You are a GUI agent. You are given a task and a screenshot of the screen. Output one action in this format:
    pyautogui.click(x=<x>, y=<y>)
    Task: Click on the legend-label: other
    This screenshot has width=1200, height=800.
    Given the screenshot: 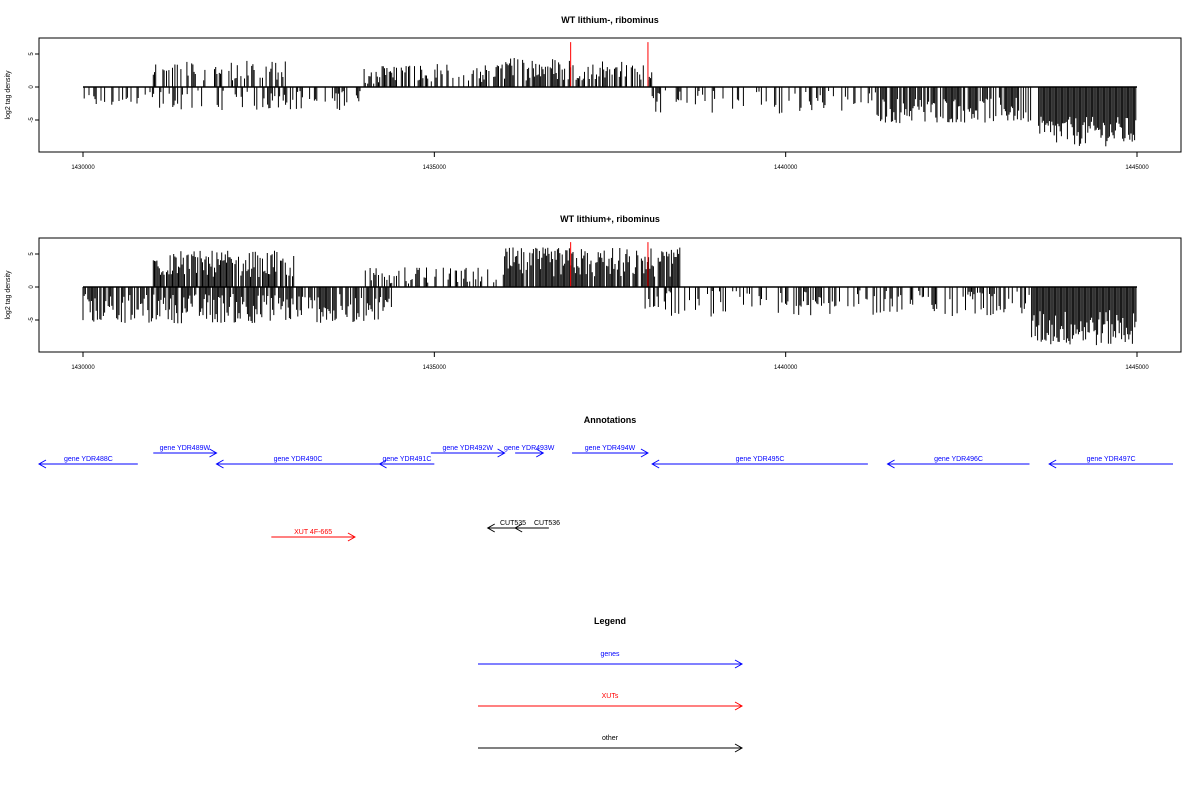 What is the action you would take?
    pyautogui.click(x=610, y=738)
    